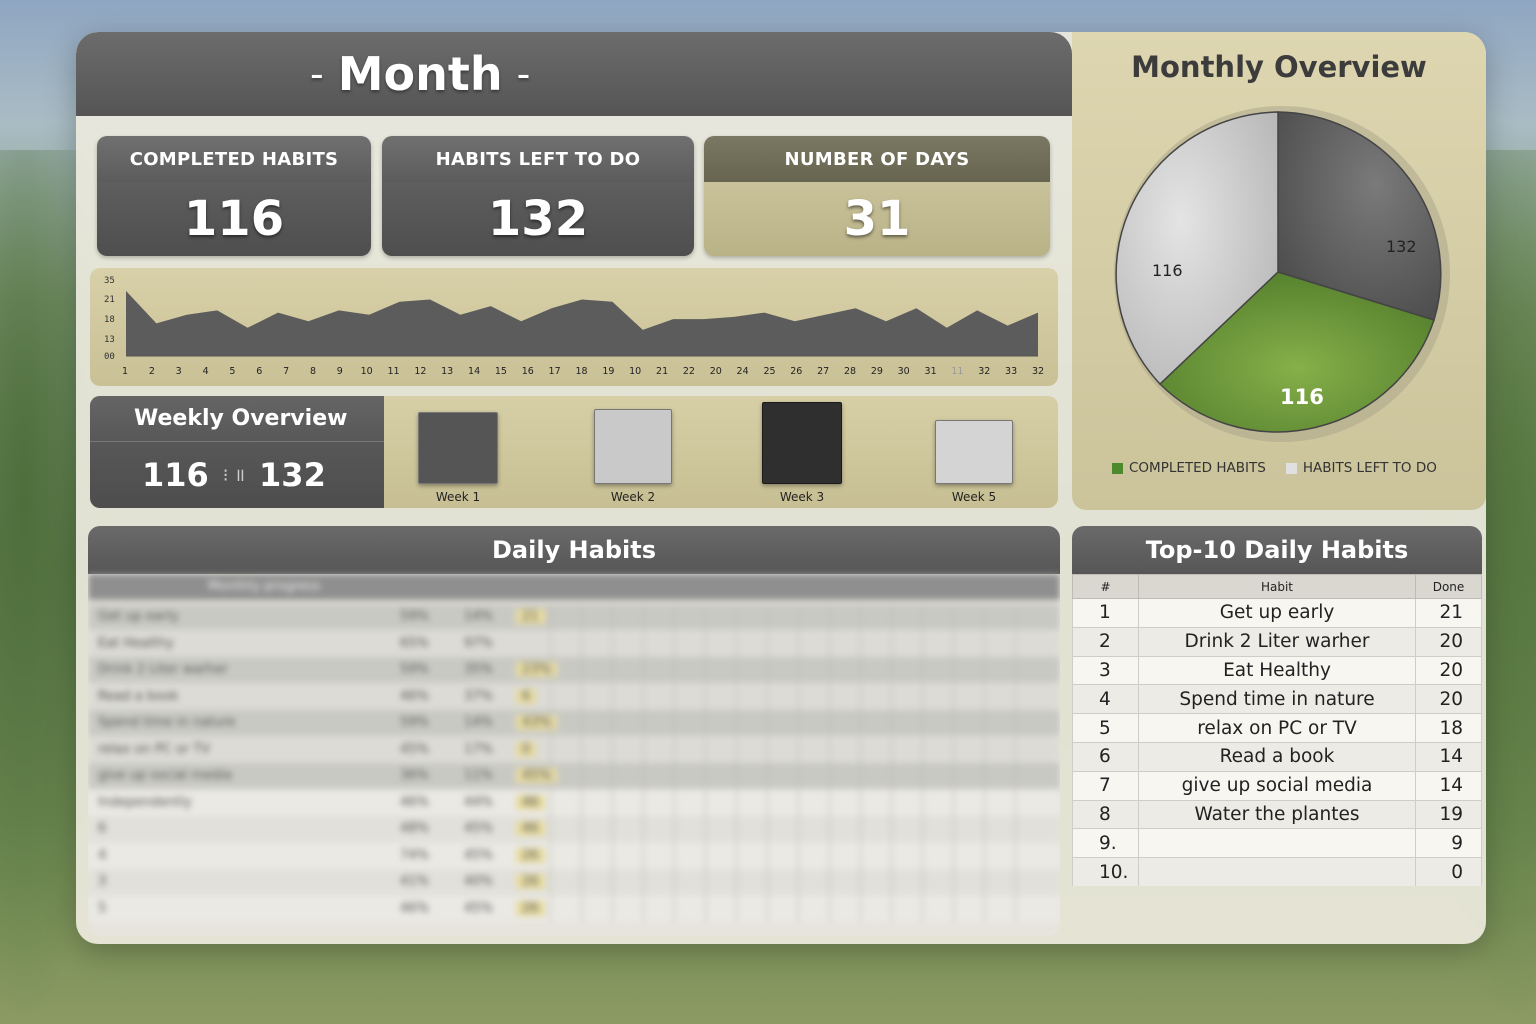 The width and height of the screenshot is (1536, 1024). What do you see at coordinates (154, 749) in the screenshot?
I see `daily-cell-name: relax on PC or TV` at bounding box center [154, 749].